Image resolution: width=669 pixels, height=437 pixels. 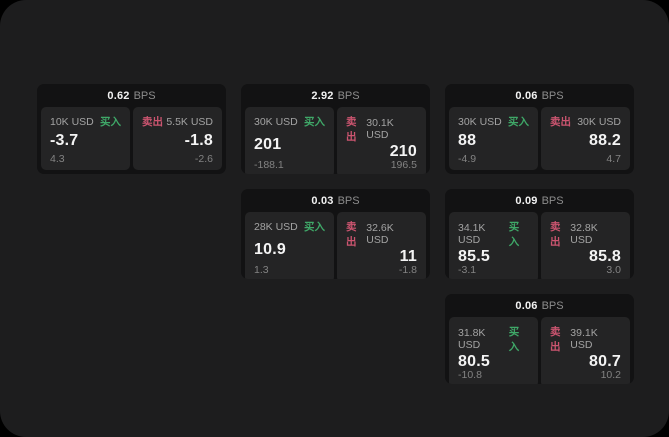 I want to click on quote-card: 0.06 BPS 30K USD 买入 88 -4.9 卖出 30K USD, so click(x=539, y=129).